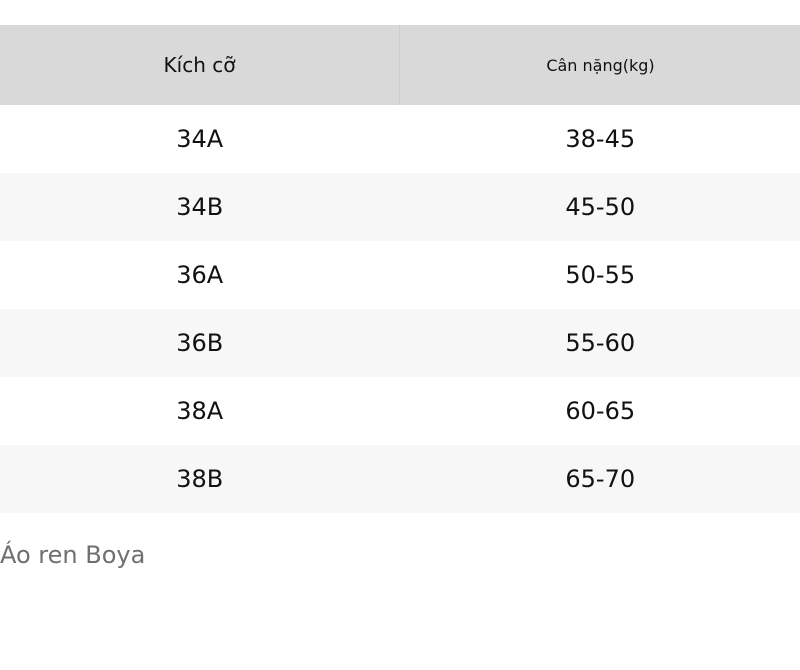  I want to click on table-header: Kích cỡ Cân nặng(kg), so click(400, 65).